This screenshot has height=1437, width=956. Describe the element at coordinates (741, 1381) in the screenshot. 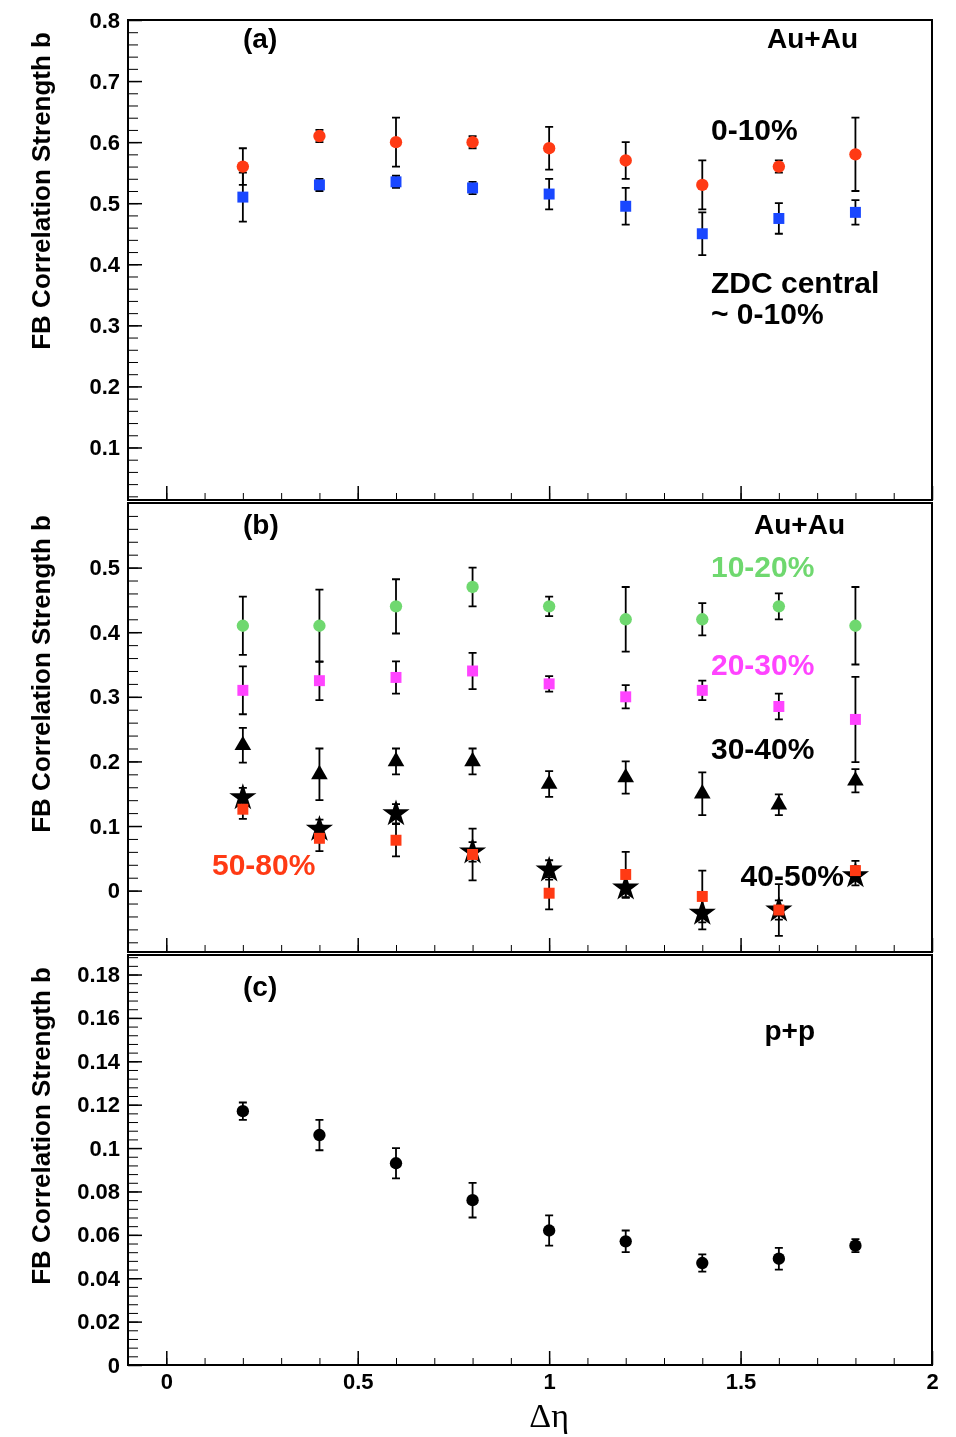

I see `x-tick-label: 1.5` at that location.